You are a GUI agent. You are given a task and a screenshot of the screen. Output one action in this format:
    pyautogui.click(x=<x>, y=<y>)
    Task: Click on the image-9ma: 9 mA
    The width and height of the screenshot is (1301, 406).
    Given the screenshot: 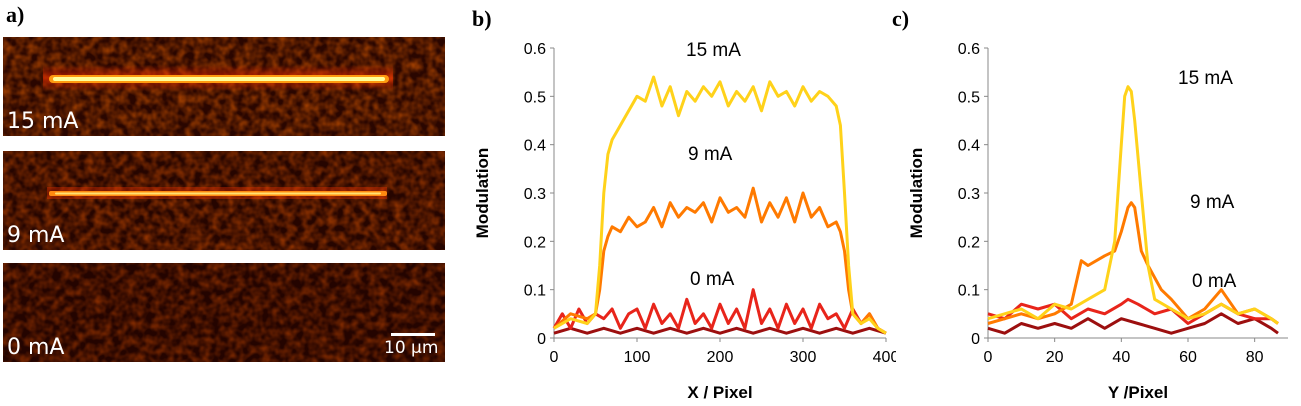 What is the action you would take?
    pyautogui.click(x=224, y=200)
    